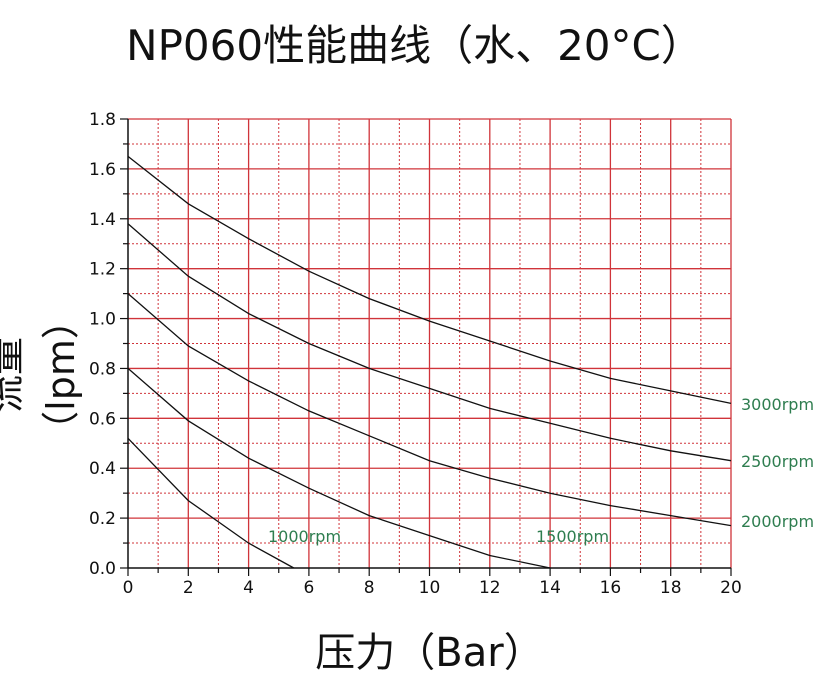 This screenshot has height=690, width=829. I want to click on x-tick-label: 8, so click(369, 588).